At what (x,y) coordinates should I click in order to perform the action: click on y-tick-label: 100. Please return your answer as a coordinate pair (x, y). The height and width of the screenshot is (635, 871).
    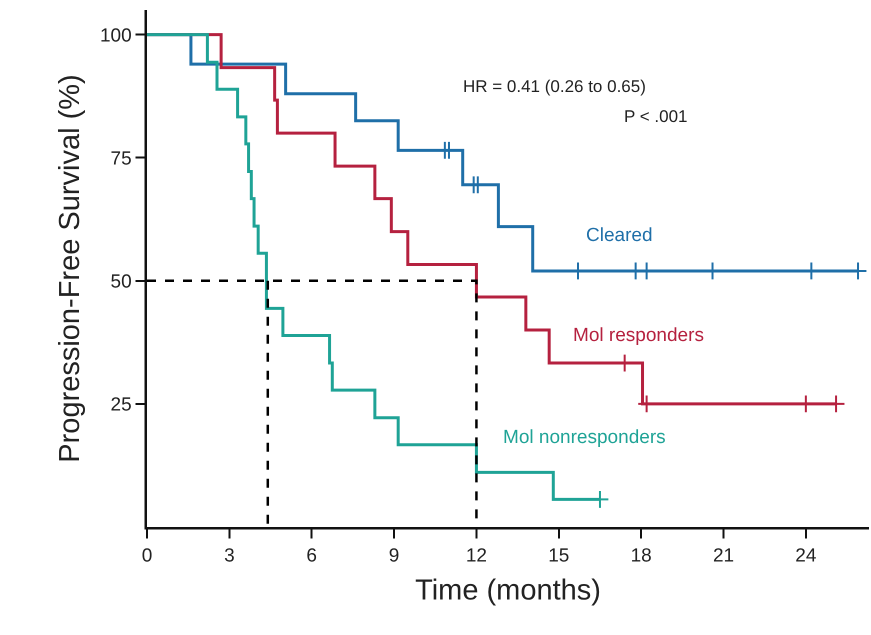
    Looking at the image, I should click on (116, 35).